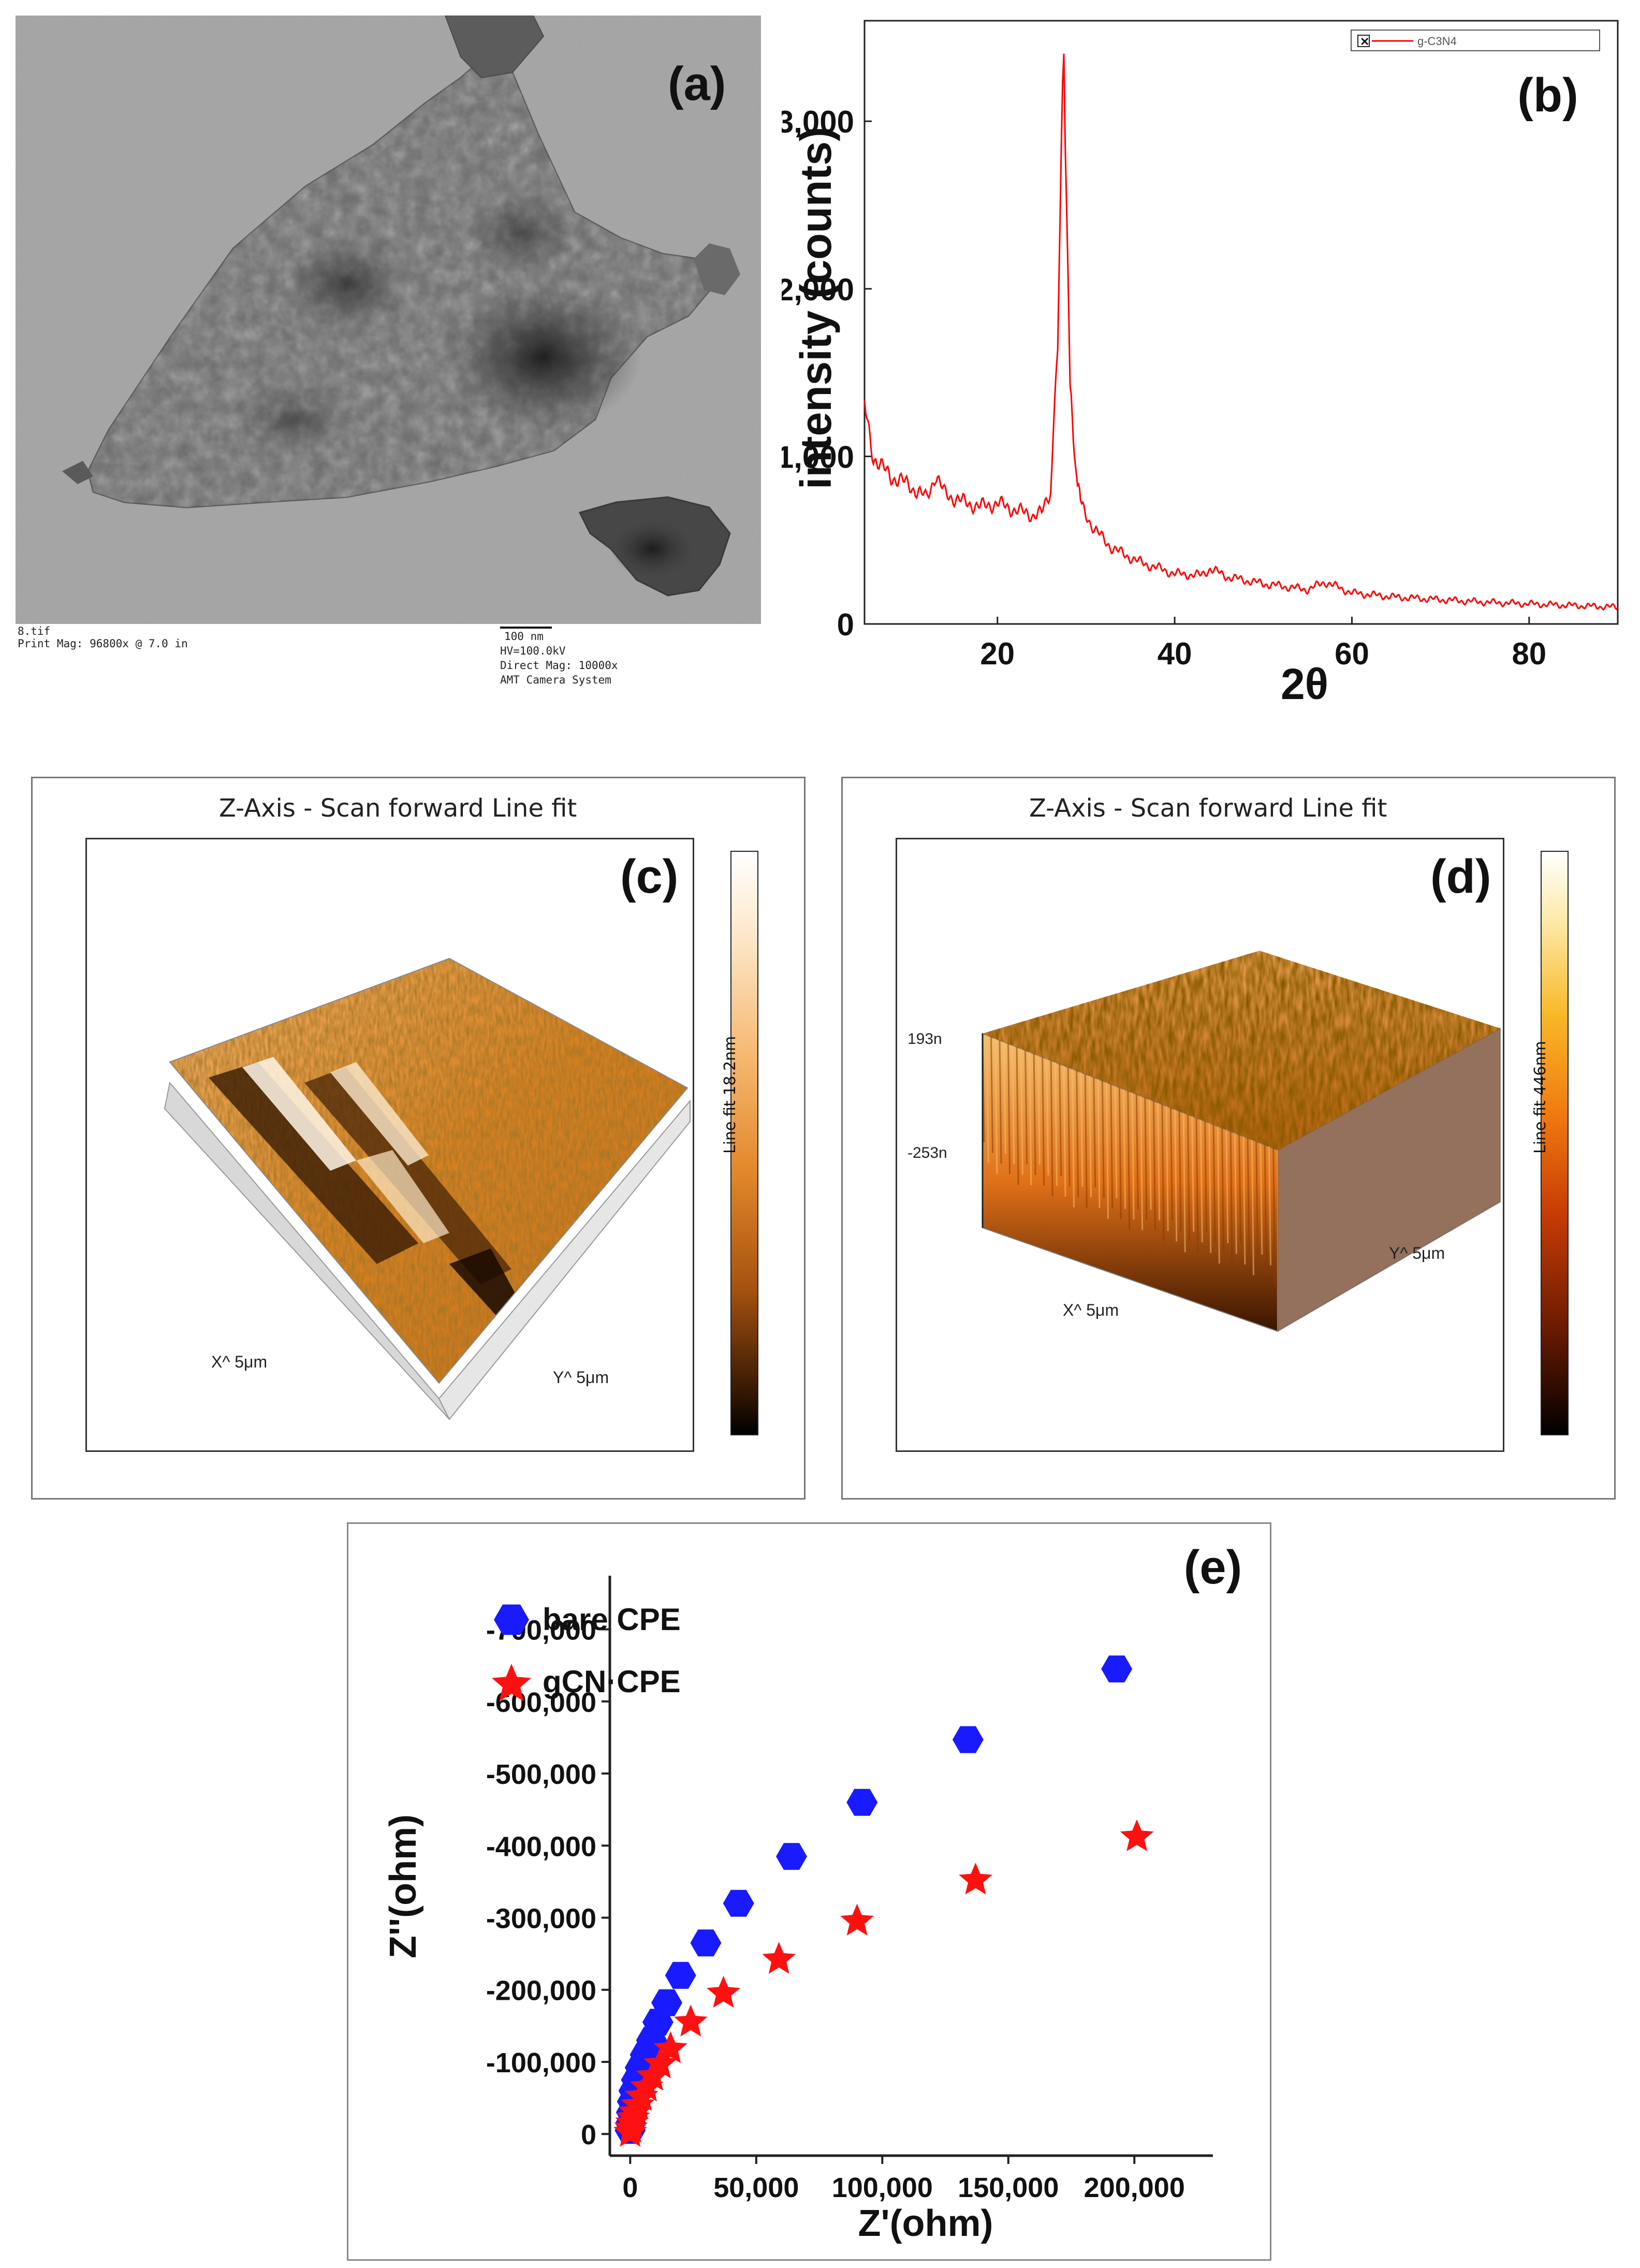 The width and height of the screenshot is (1640, 2268). I want to click on afm-c-colorbar-label: Line fit 18.2nm, so click(730, 1095).